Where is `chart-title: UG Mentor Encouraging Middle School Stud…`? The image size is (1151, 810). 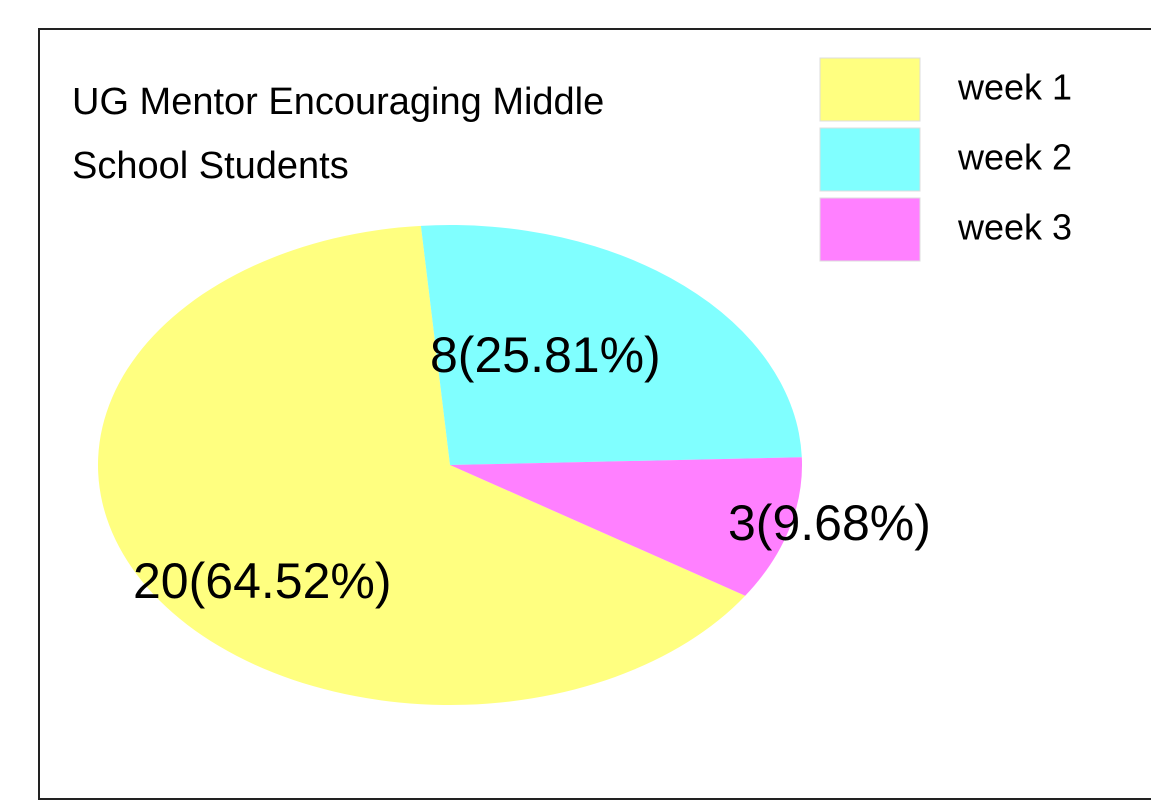
chart-title: UG Mentor Encouraging Middle School Stud… is located at coordinates (338, 134).